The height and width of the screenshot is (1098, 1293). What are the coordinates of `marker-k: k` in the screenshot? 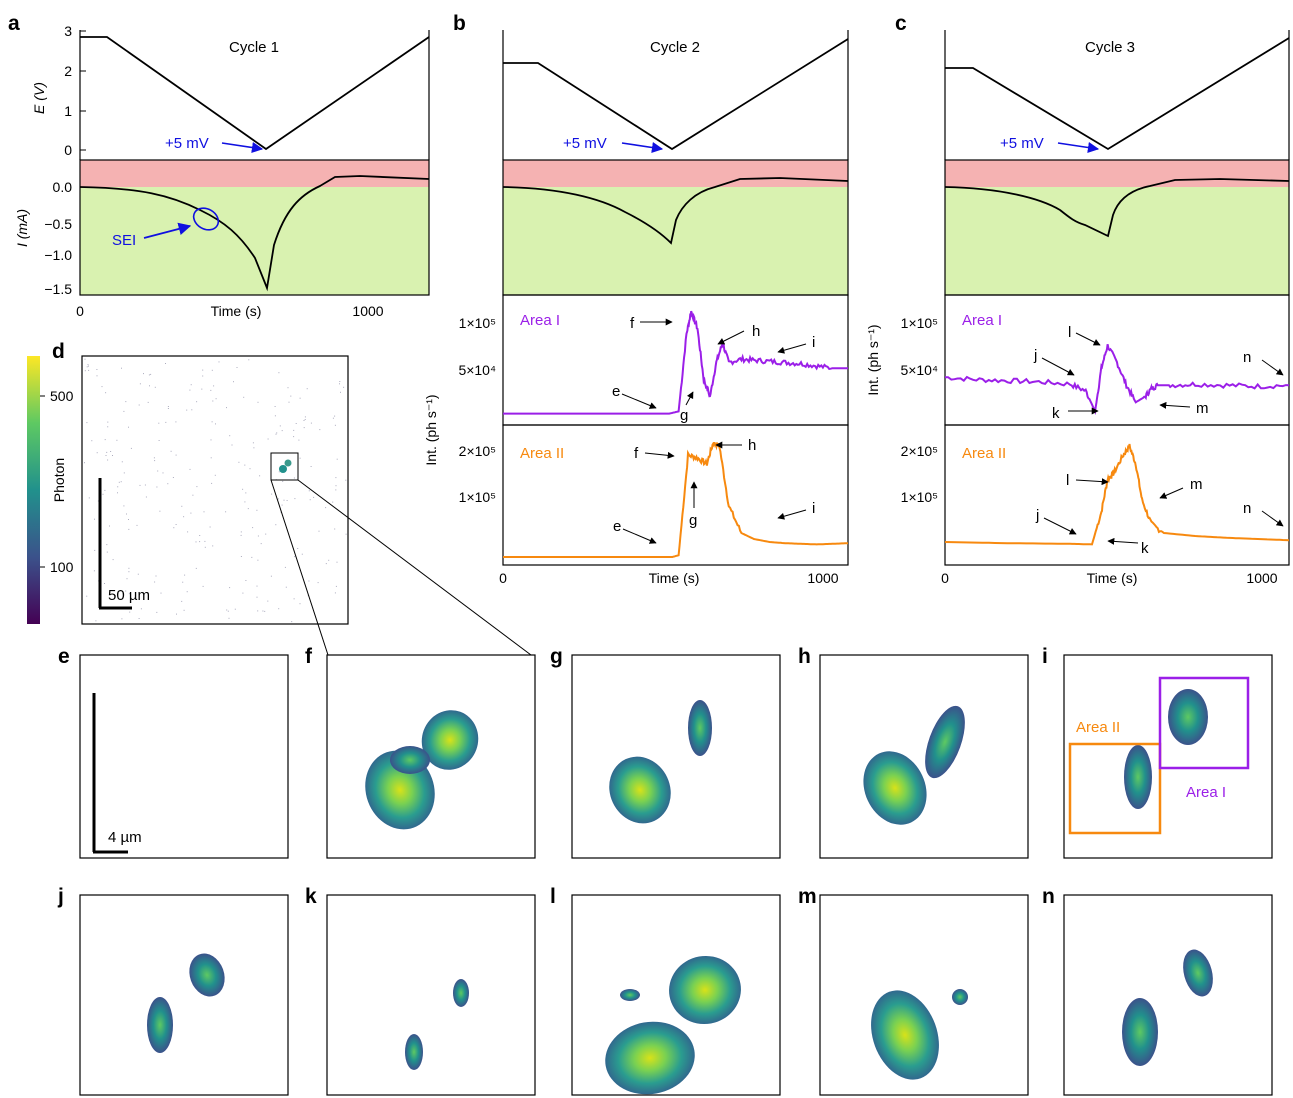 It's located at (1056, 413).